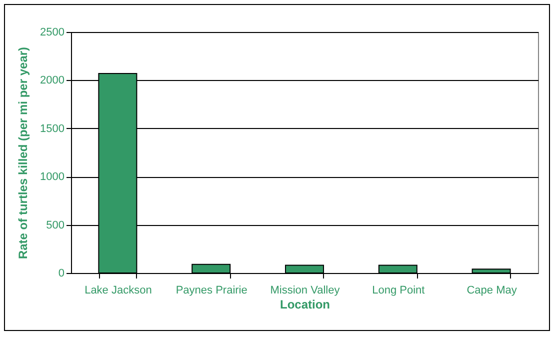 The image size is (556, 337). I want to click on x-tick-label: Paynes Prairie, so click(212, 290).